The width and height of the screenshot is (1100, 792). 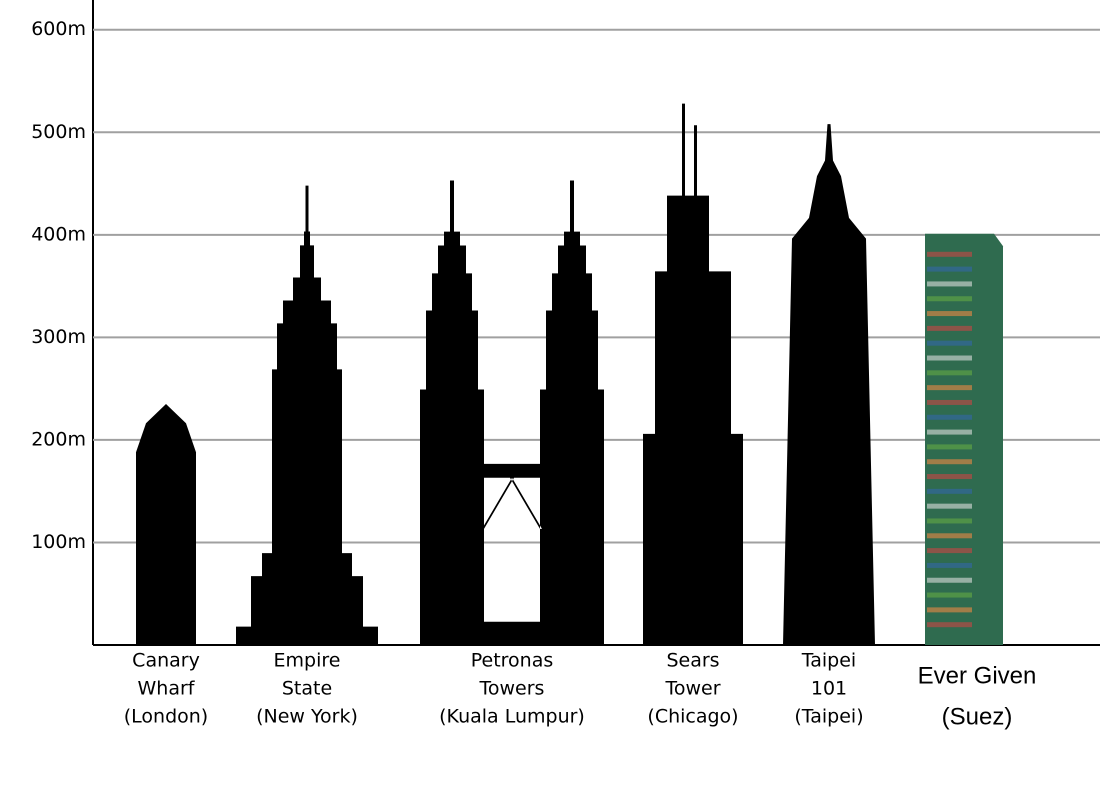 I want to click on x-tick-label: Wharf, so click(x=167, y=689).